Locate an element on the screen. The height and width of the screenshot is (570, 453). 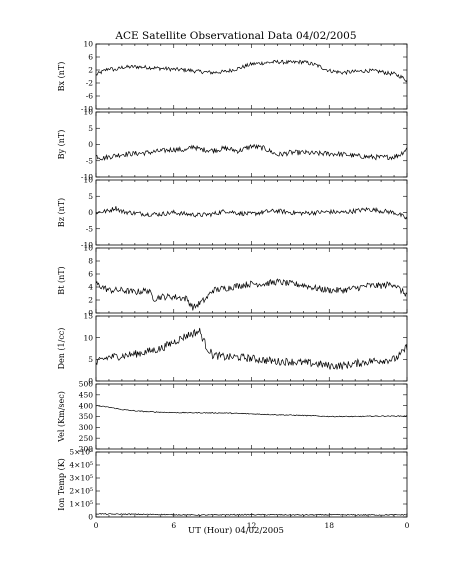
y-tick-label: 2×10⁵ is located at coordinates (81, 491).